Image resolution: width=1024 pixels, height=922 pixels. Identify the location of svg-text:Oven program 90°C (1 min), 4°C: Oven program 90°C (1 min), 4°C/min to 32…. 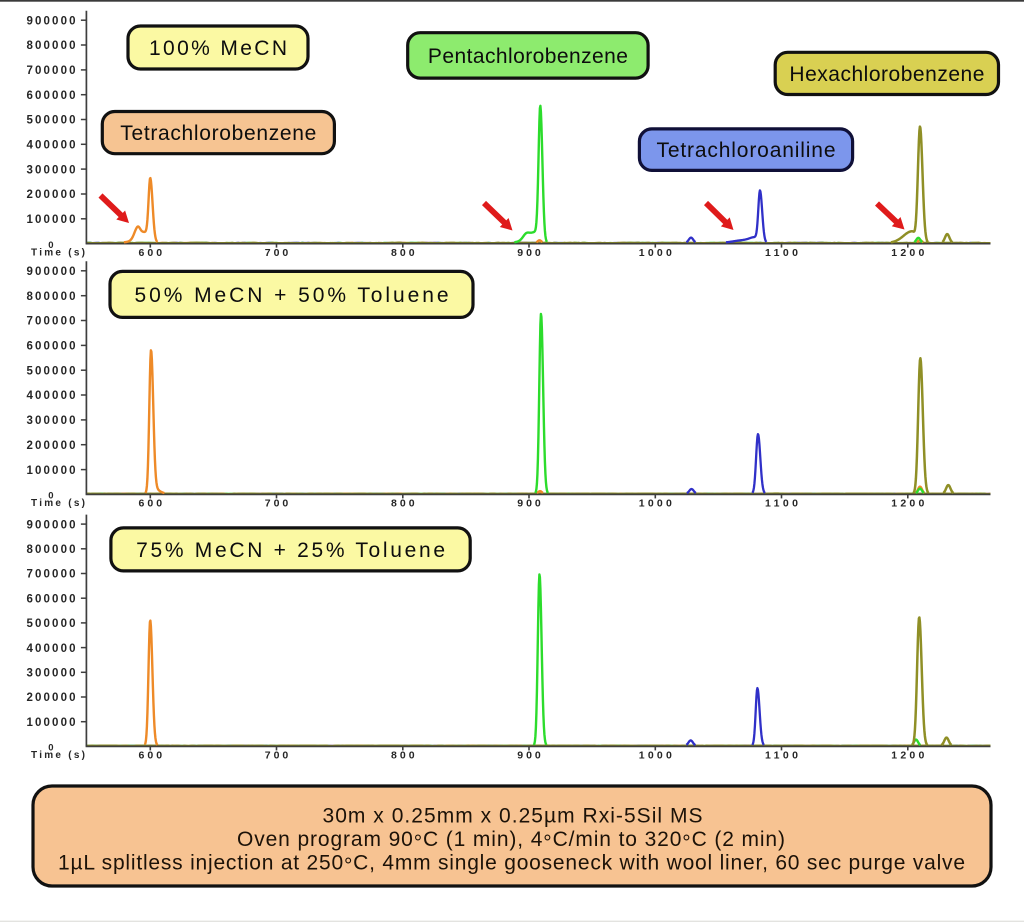
(511, 841).